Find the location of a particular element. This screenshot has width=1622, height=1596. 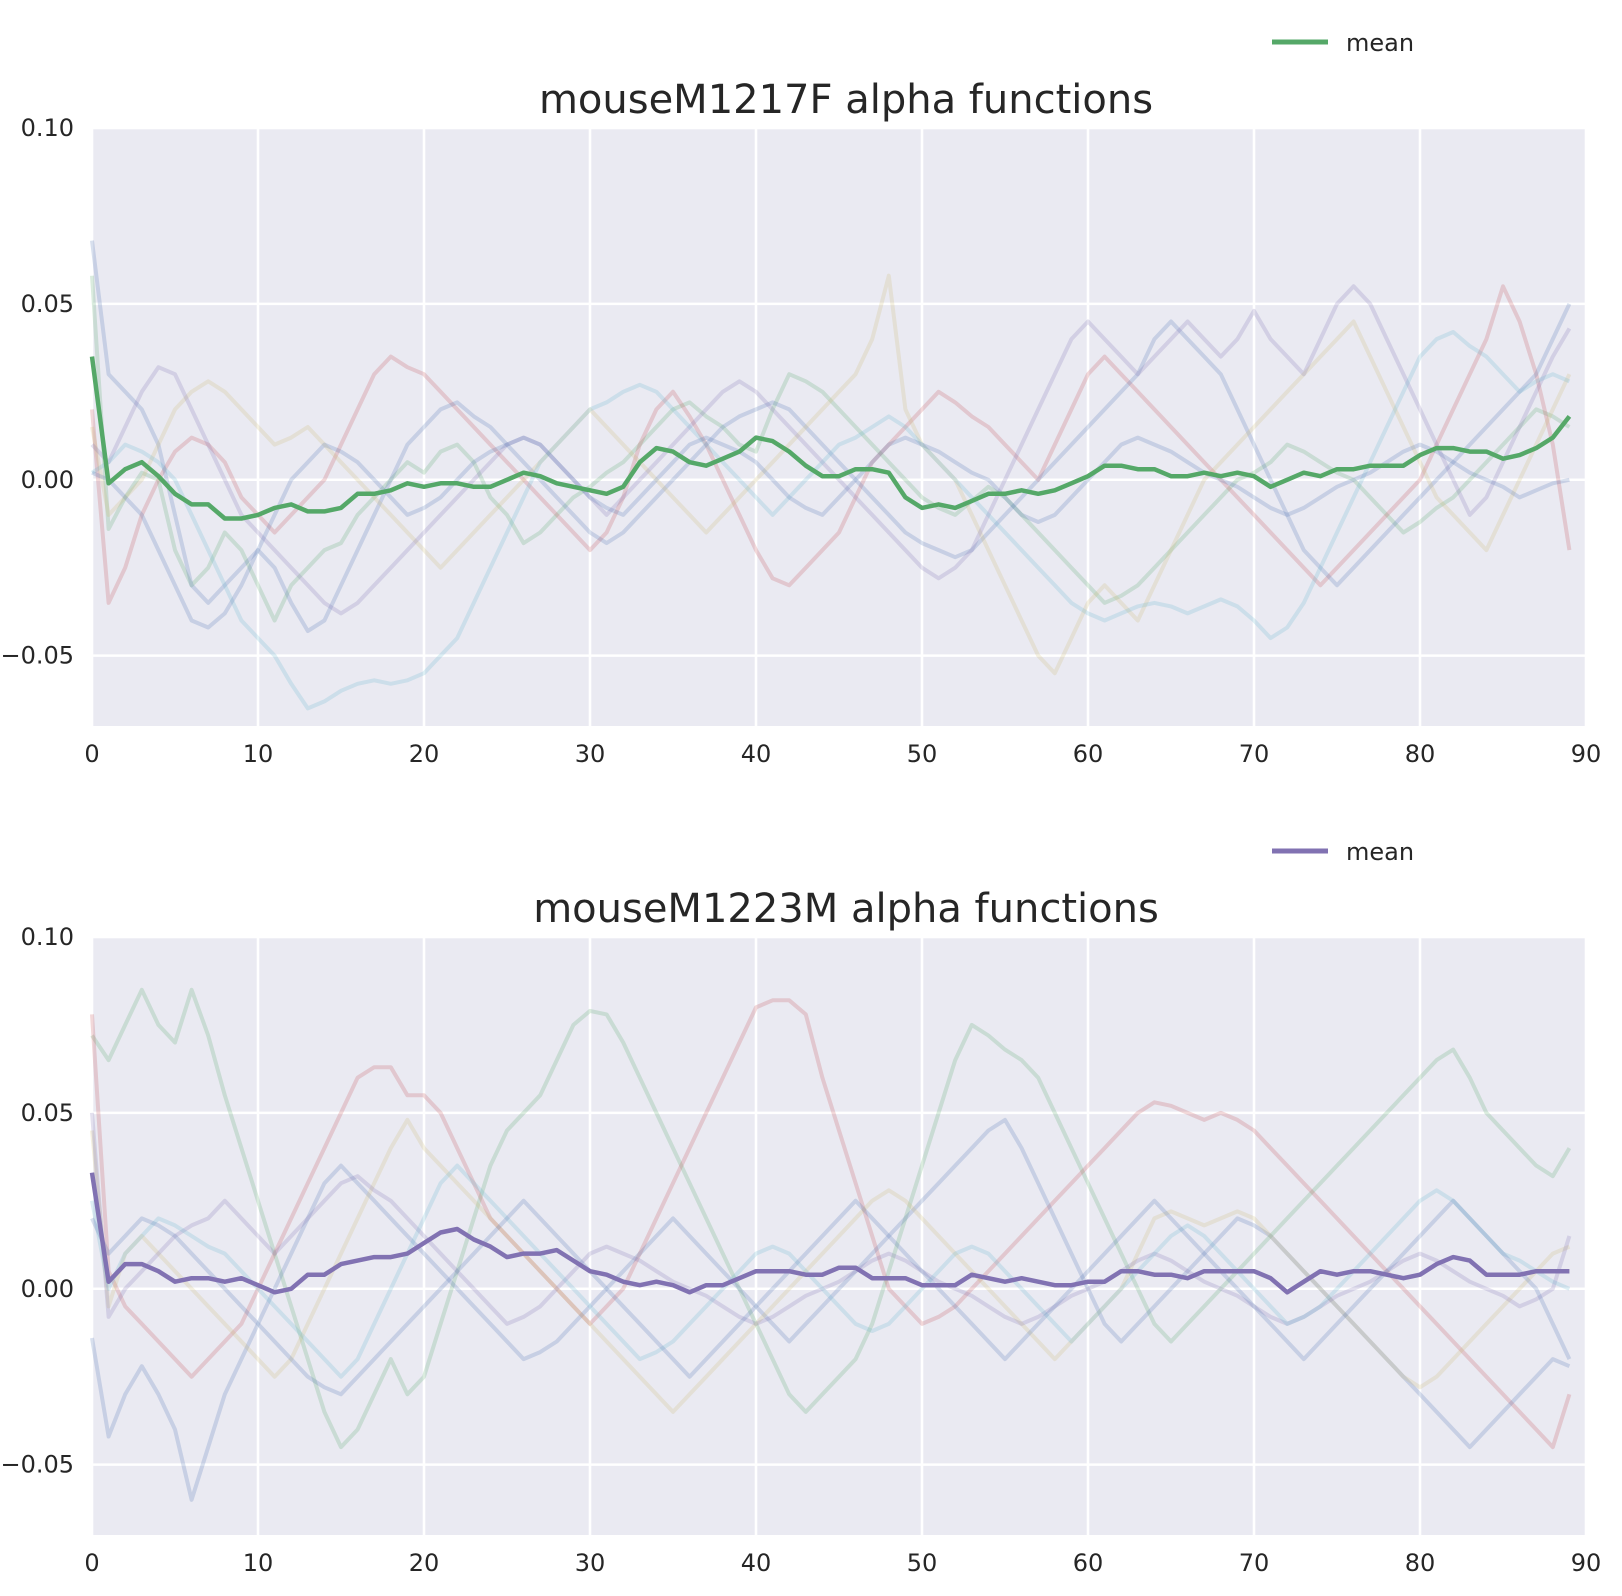

chart-title: mouseM1217F alpha functions is located at coordinates (846, 100).